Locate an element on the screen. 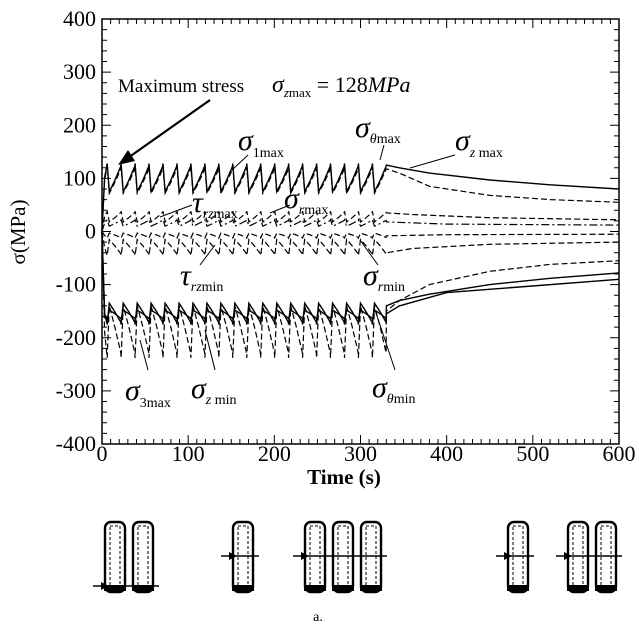 The image size is (639, 628). x-tick-label: 400 is located at coordinates (446, 453).